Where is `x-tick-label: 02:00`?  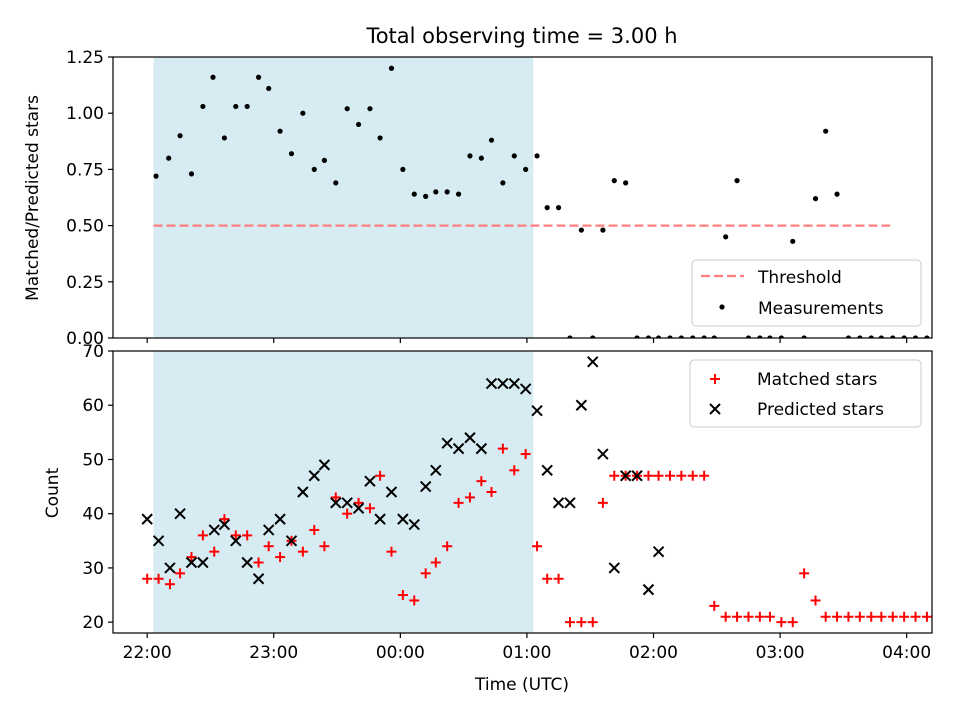 x-tick-label: 02:00 is located at coordinates (653, 653).